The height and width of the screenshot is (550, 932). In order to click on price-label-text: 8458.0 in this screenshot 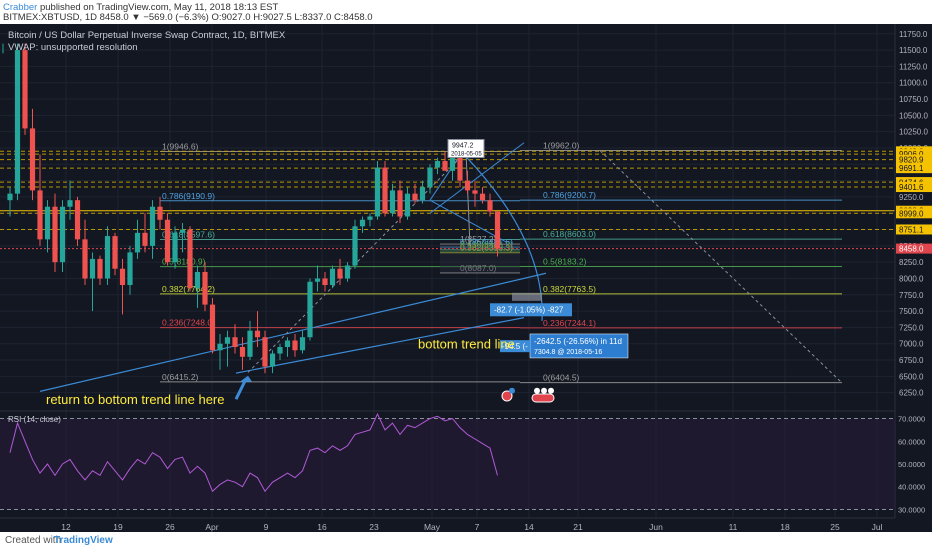, I will do `click(911, 249)`.